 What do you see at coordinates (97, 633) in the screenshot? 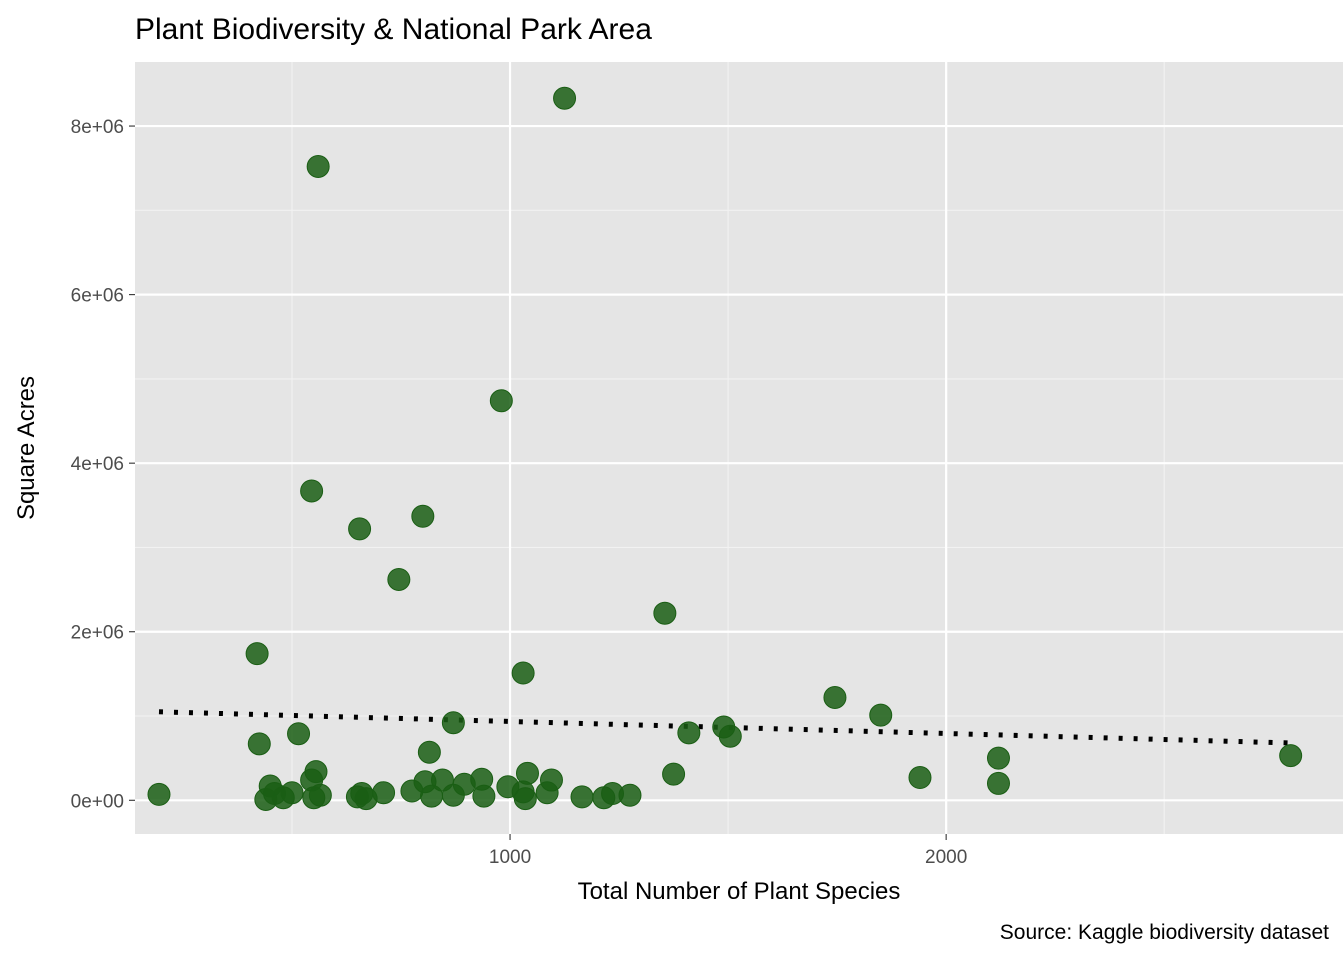
I see `y-tick-label: 2e+06` at bounding box center [97, 633].